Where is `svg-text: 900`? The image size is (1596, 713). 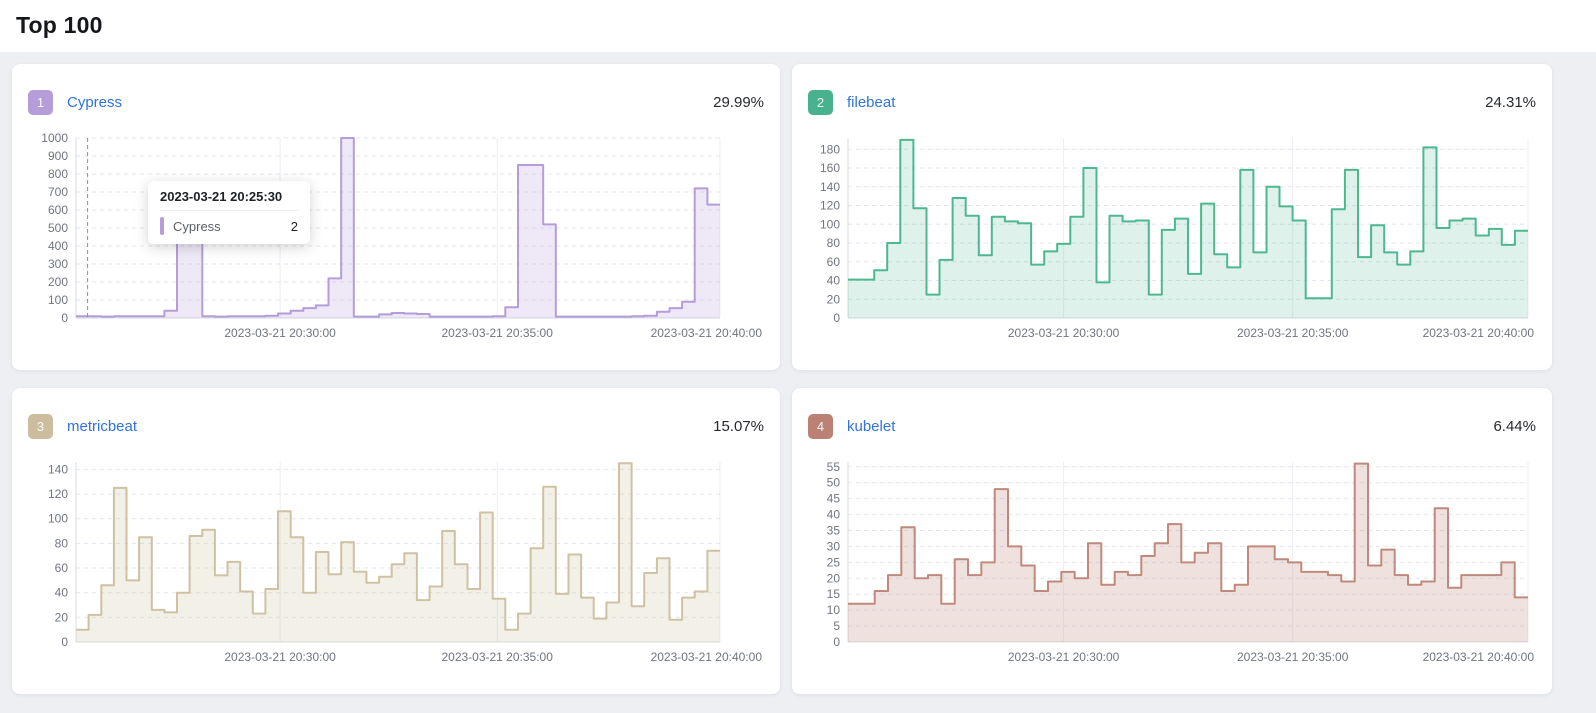 svg-text: 900 is located at coordinates (58, 156).